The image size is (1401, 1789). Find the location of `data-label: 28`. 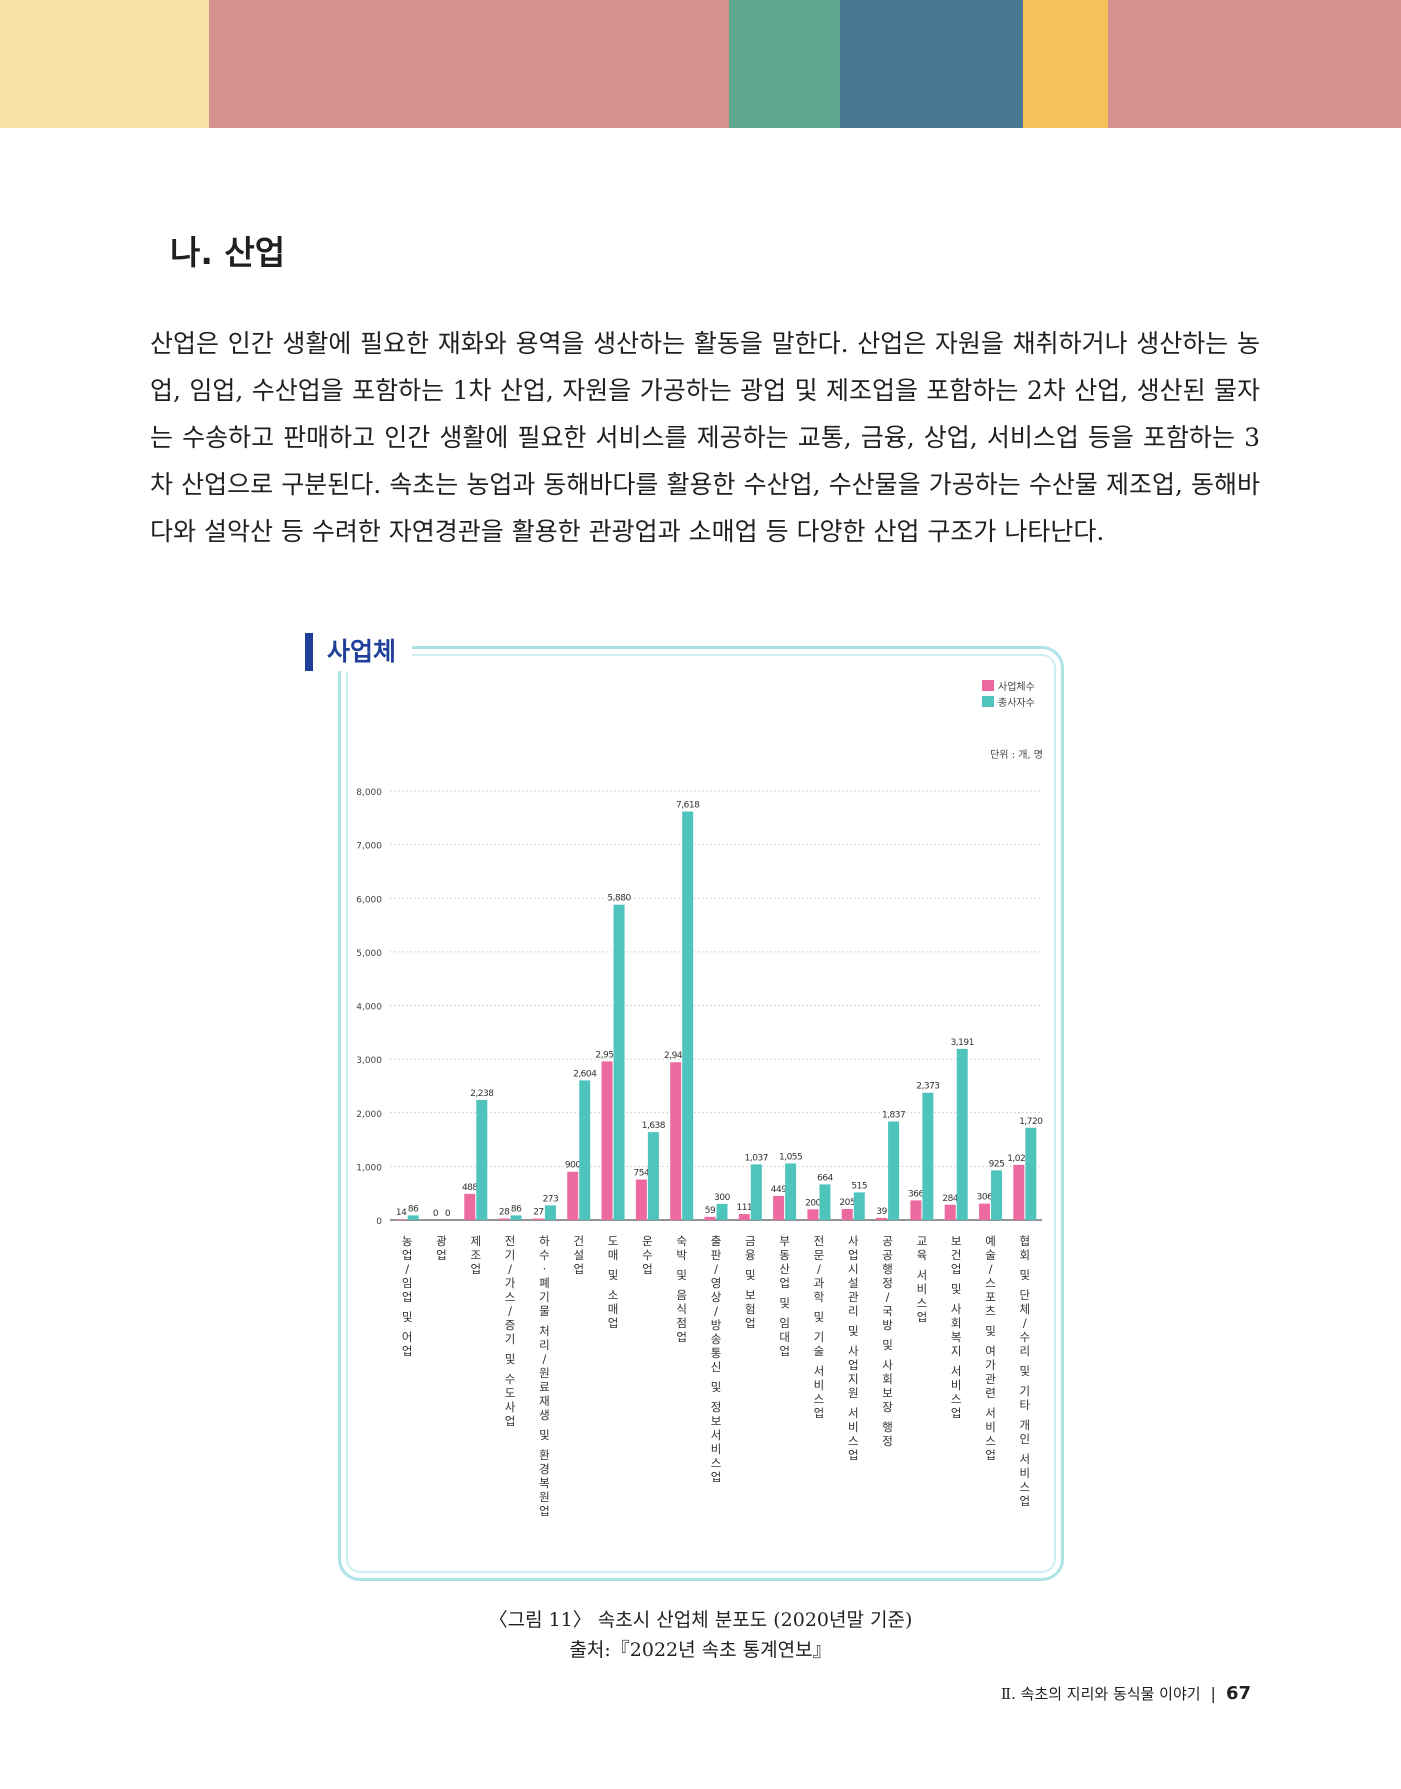

data-label: 28 is located at coordinates (504, 1212).